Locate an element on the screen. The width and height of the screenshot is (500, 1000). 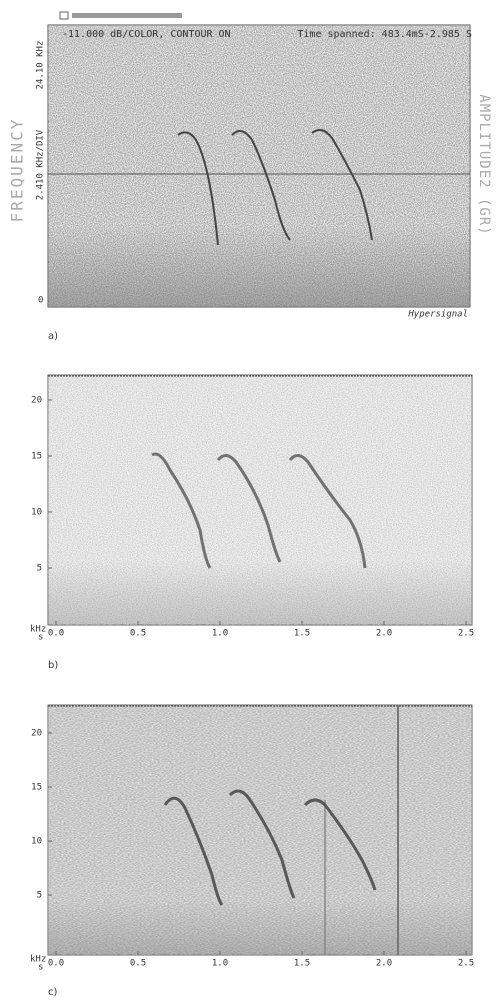
panel-label: c) is located at coordinates (52, 992).